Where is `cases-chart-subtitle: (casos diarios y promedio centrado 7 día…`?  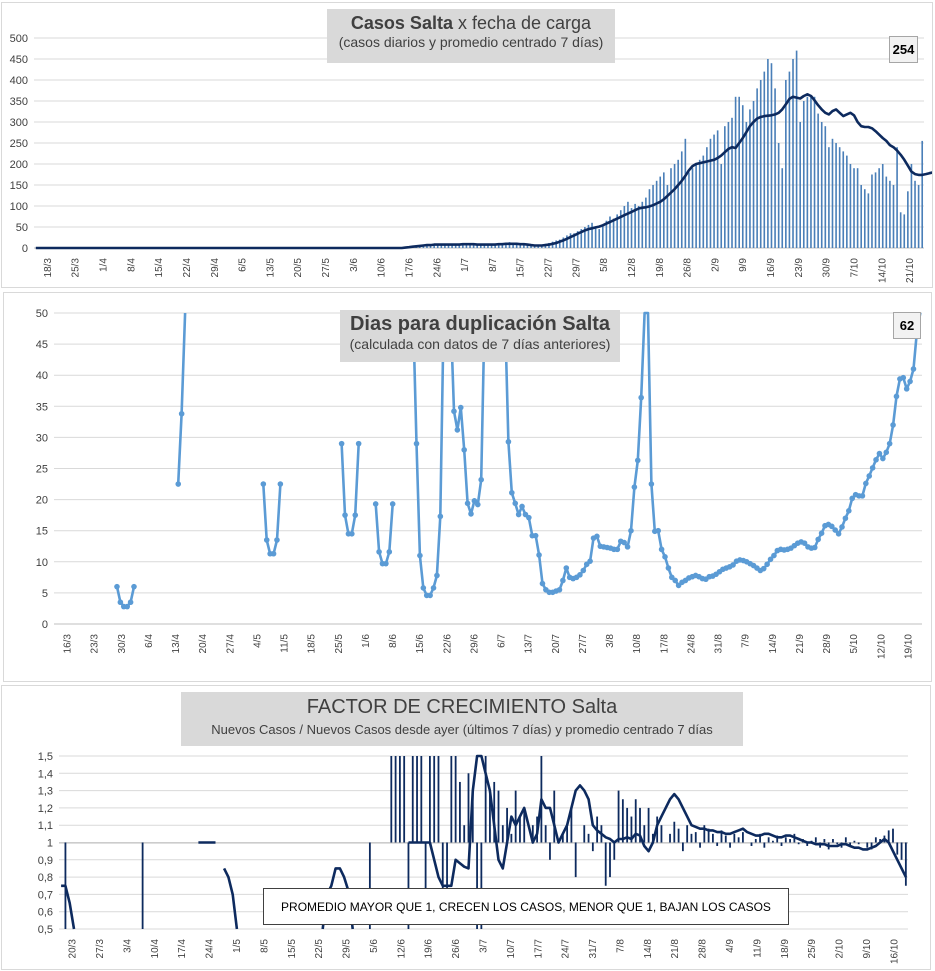 cases-chart-subtitle: (casos diarios y promedio centrado 7 día… is located at coordinates (471, 42).